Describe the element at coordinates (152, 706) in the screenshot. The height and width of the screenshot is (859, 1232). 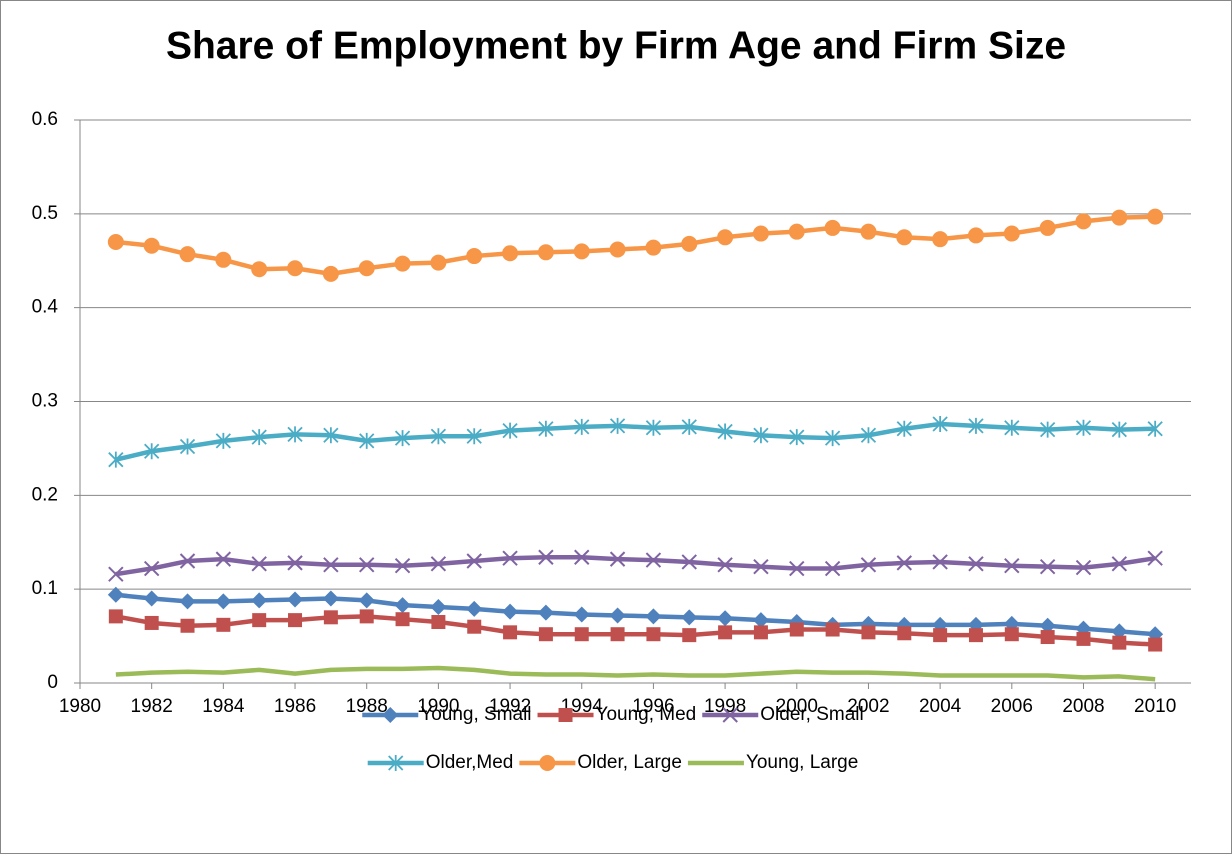
I see `x-tick-label: 1982` at that location.